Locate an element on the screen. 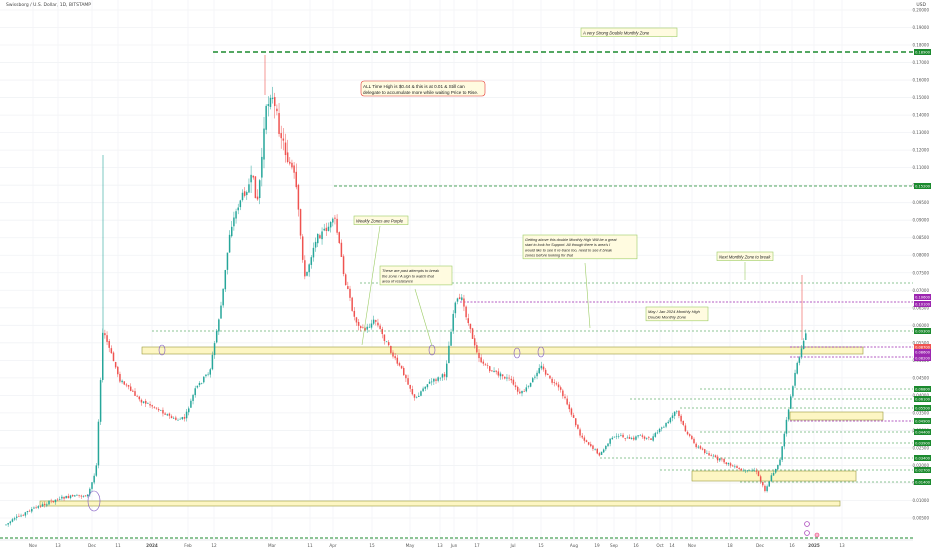  x-tick-label: Oct is located at coordinates (660, 545).